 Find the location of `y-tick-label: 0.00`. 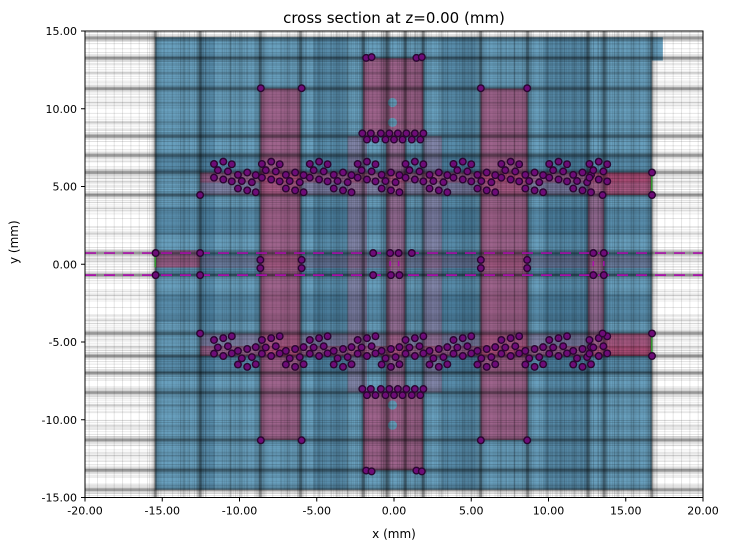

y-tick-label: 0.00 is located at coordinates (65, 264).